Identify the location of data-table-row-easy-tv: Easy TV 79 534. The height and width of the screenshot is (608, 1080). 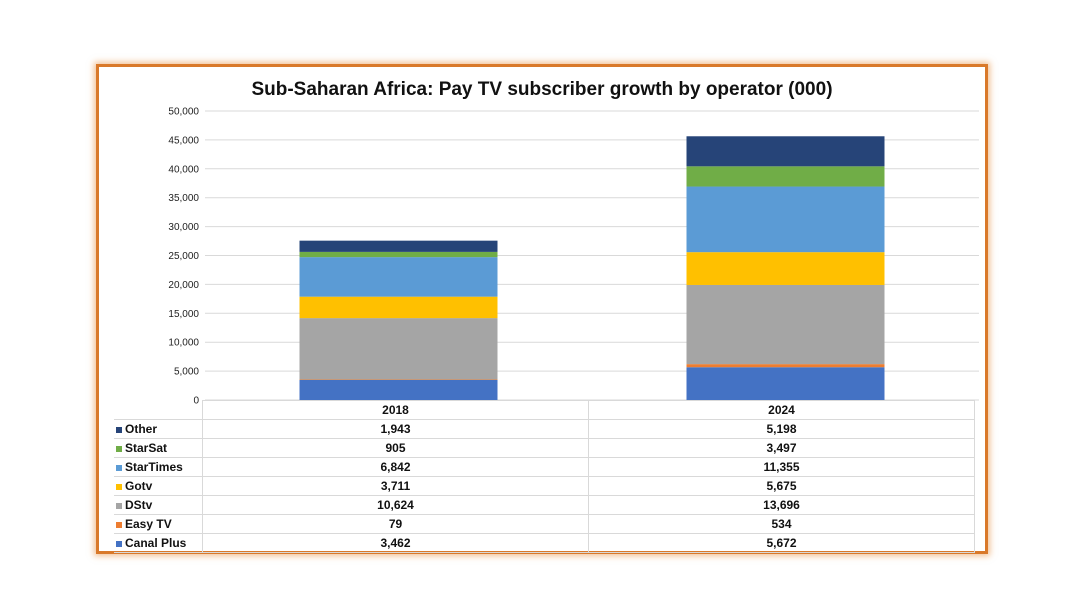
(544, 524).